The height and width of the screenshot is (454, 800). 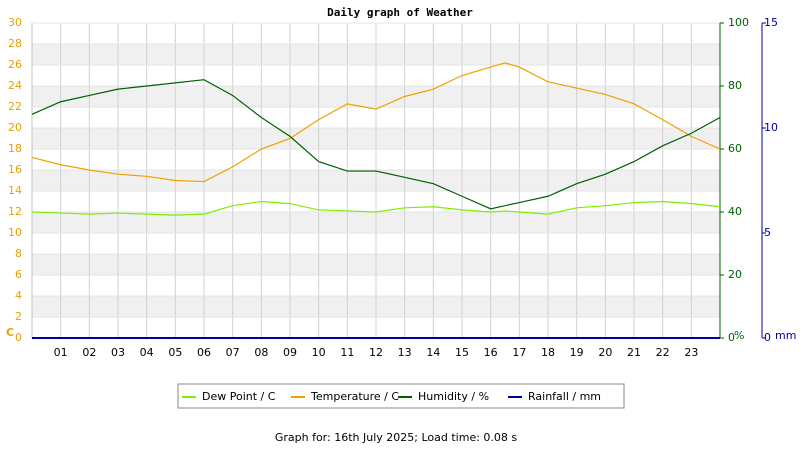 I want to click on x-tick-label: 12, so click(x=376, y=352).